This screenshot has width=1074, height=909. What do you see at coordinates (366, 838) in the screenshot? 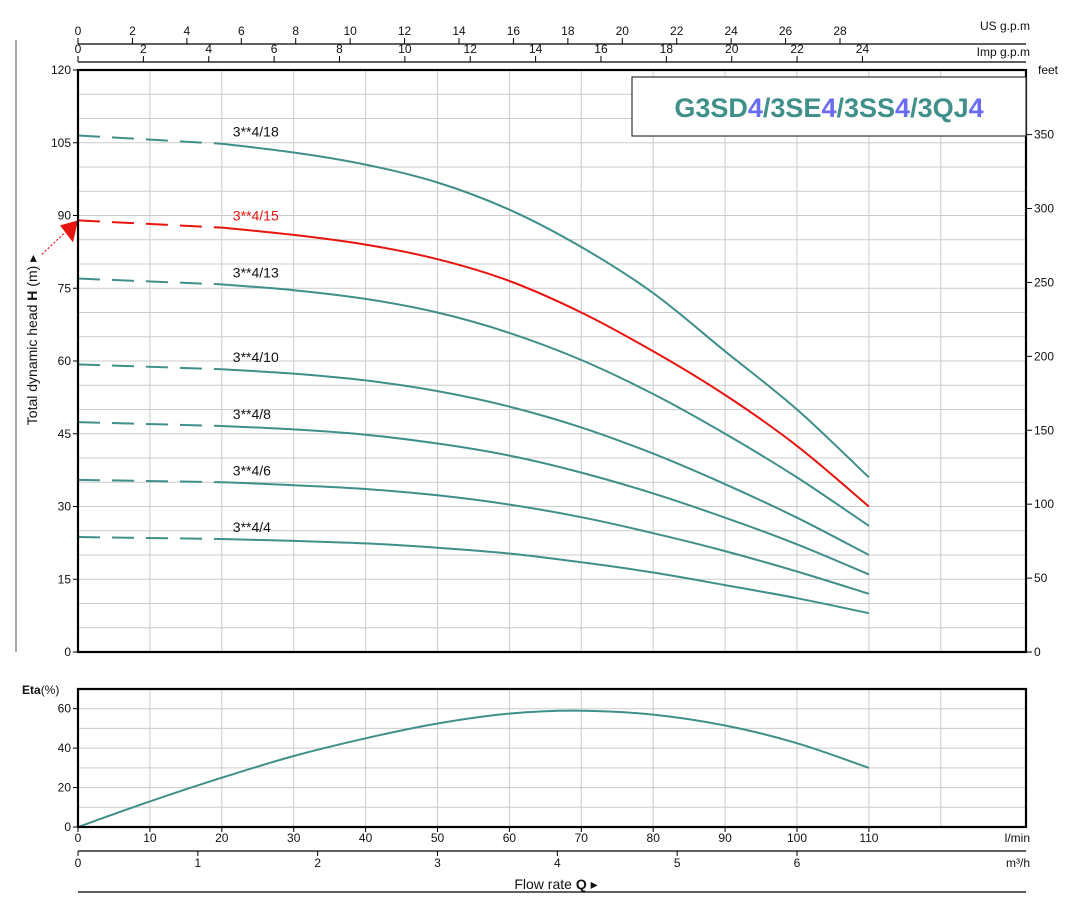
I see `lmin-tick-label: 40` at bounding box center [366, 838].